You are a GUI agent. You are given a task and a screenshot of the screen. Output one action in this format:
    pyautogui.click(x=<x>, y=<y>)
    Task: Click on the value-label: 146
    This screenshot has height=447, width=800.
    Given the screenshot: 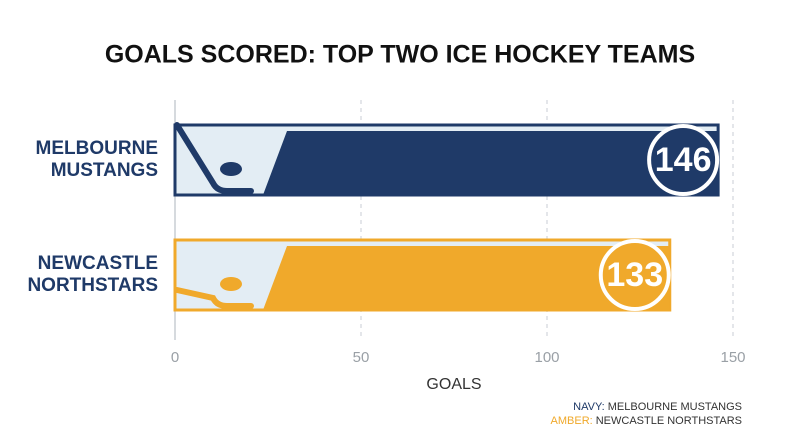 What is the action you would take?
    pyautogui.click(x=683, y=160)
    